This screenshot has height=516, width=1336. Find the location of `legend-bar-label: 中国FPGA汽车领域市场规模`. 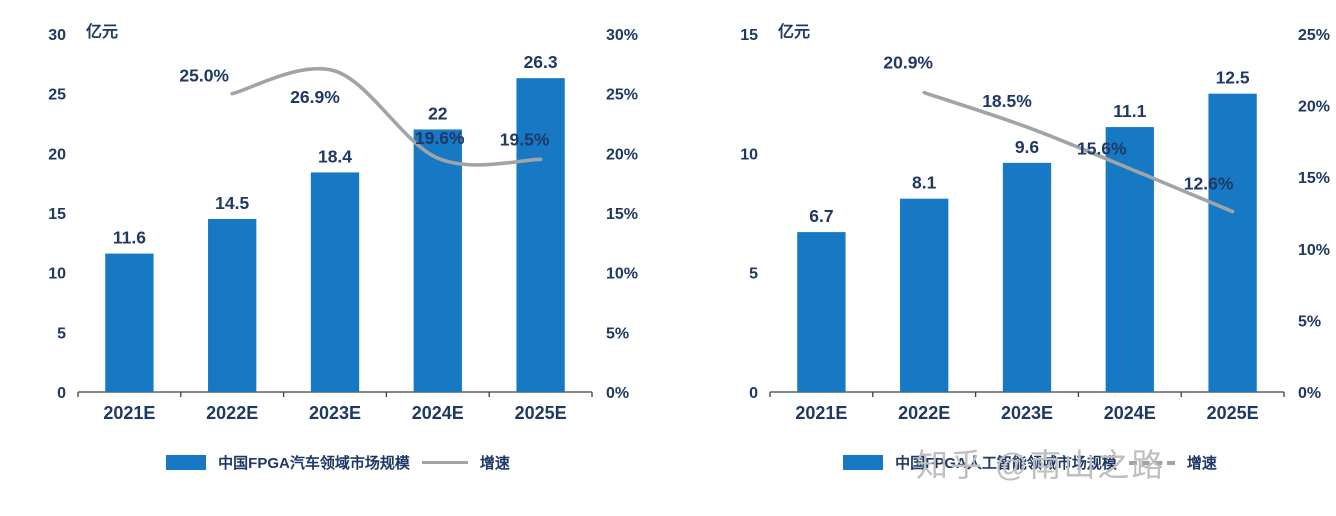

legend-bar-label: 中国FPGA汽车领域市场规模 is located at coordinates (314, 463).